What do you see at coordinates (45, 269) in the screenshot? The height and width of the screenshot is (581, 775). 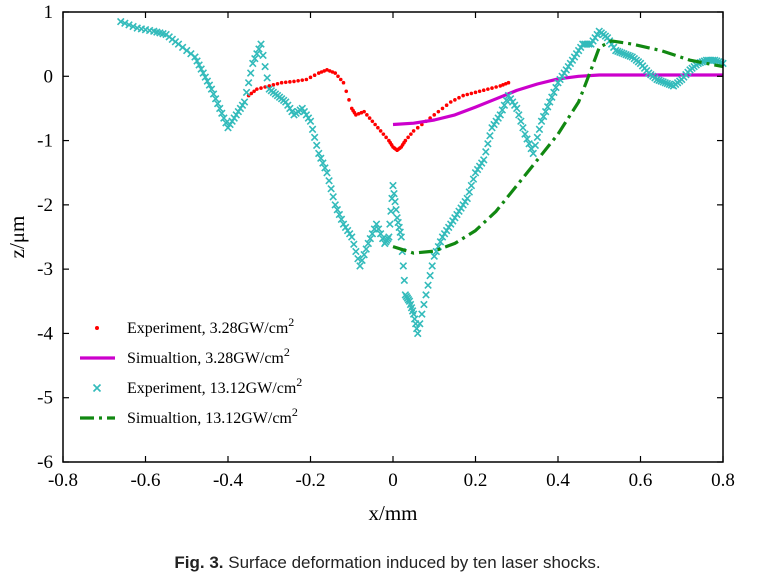 I see `y-tick-label: -3` at bounding box center [45, 269].